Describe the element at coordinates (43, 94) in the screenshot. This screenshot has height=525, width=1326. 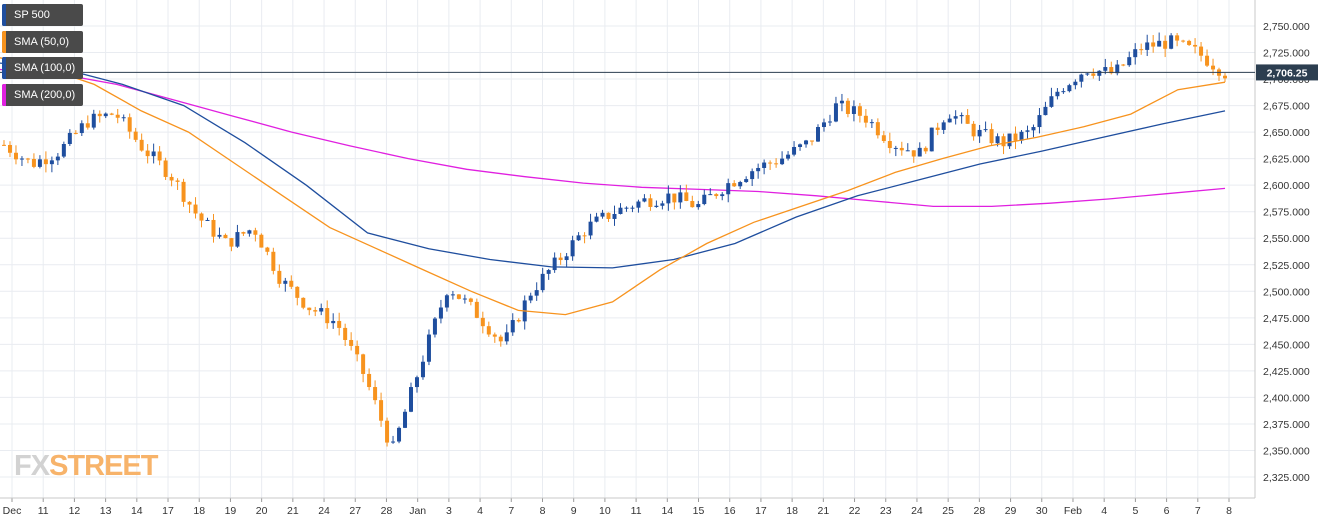
I see `legend-item-sma200: SMA (200,0)` at that location.